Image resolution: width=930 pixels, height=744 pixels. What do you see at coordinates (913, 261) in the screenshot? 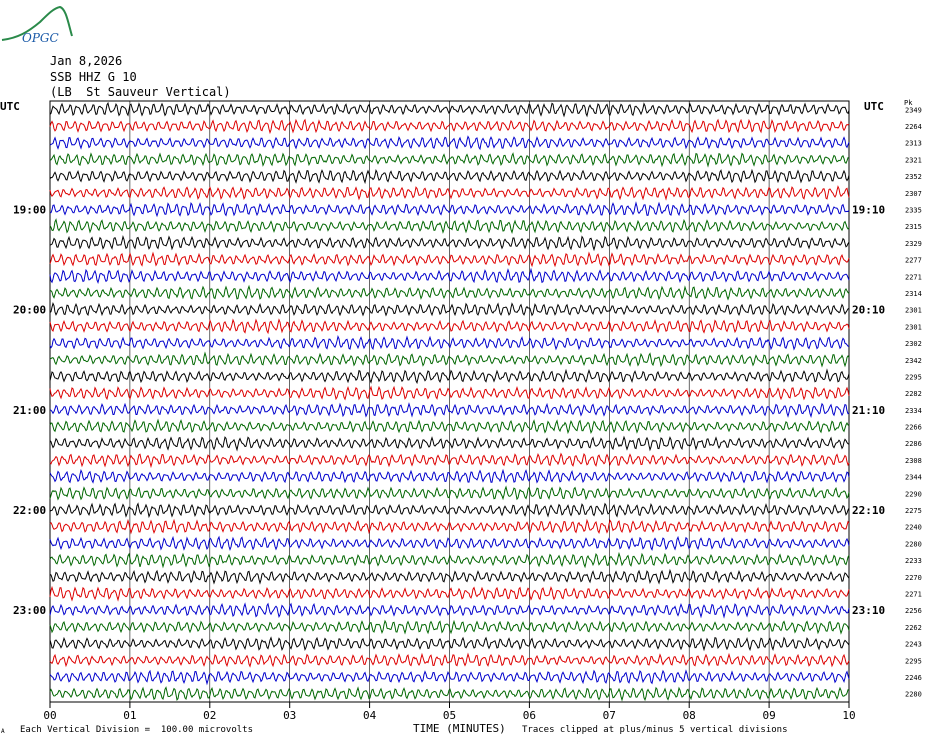
I see `peak-value: 2277` at bounding box center [913, 261].